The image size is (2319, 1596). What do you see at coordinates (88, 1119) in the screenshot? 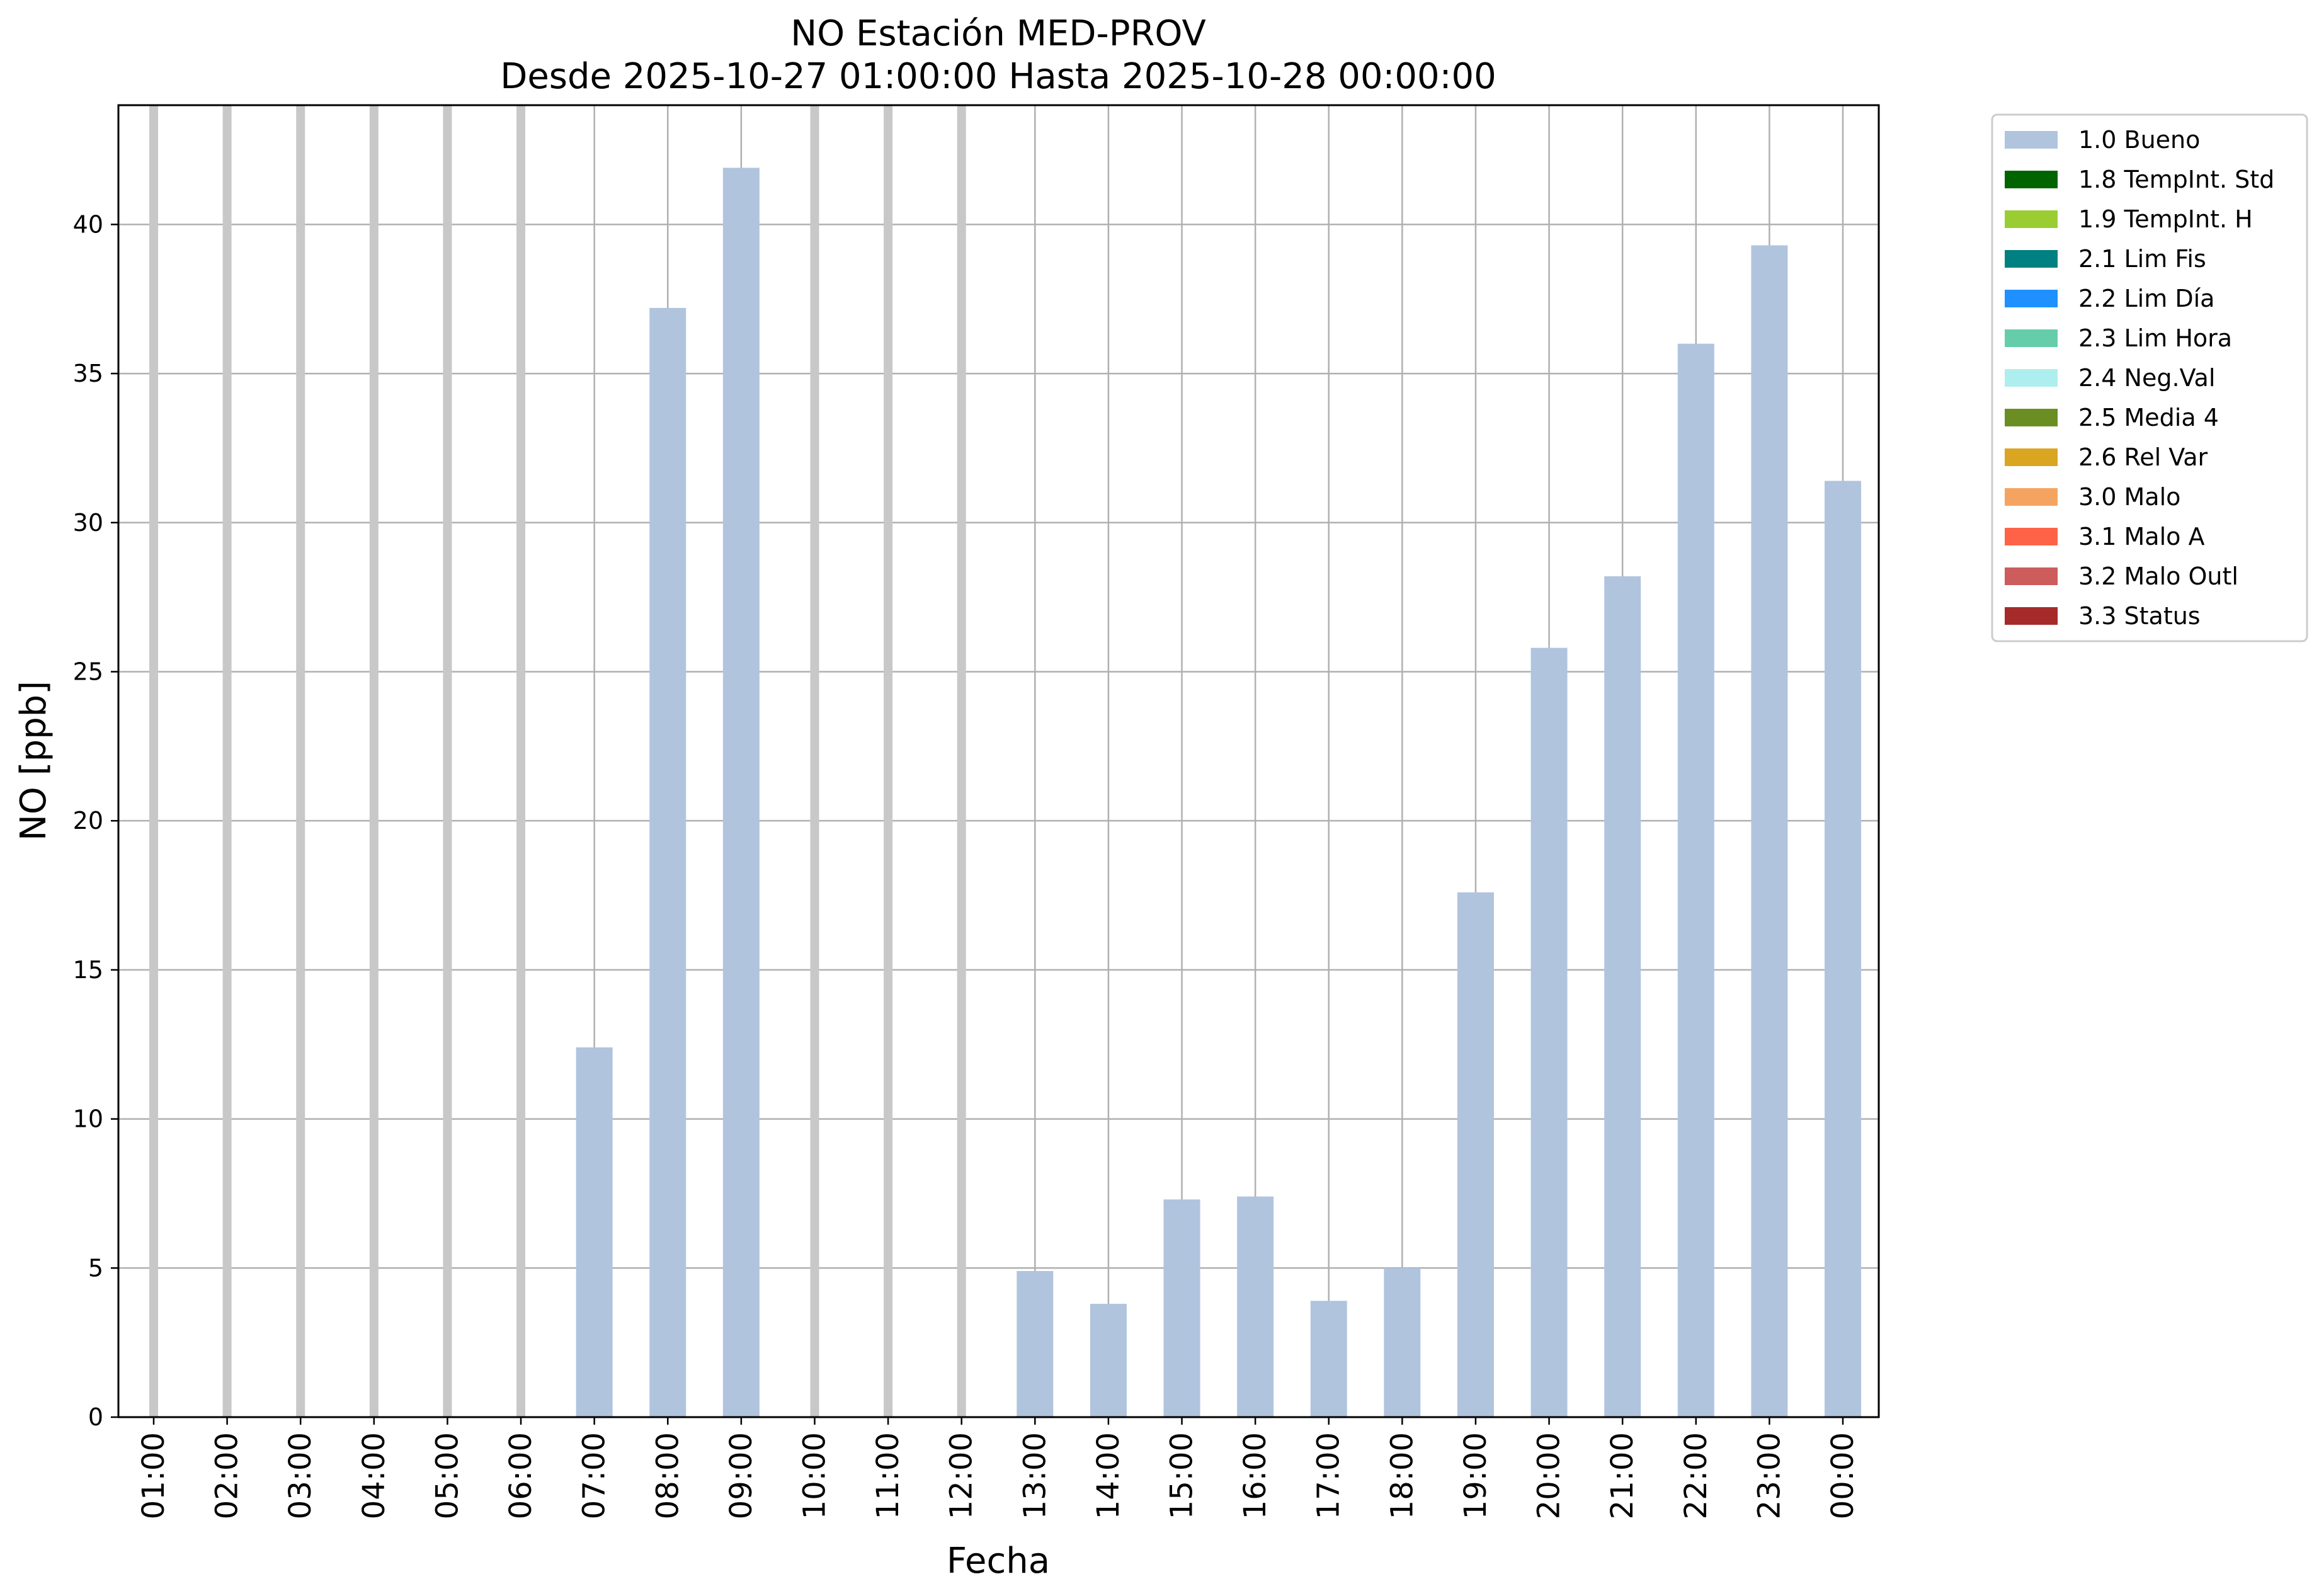
I see `y-tick-label: 10` at bounding box center [88, 1119].